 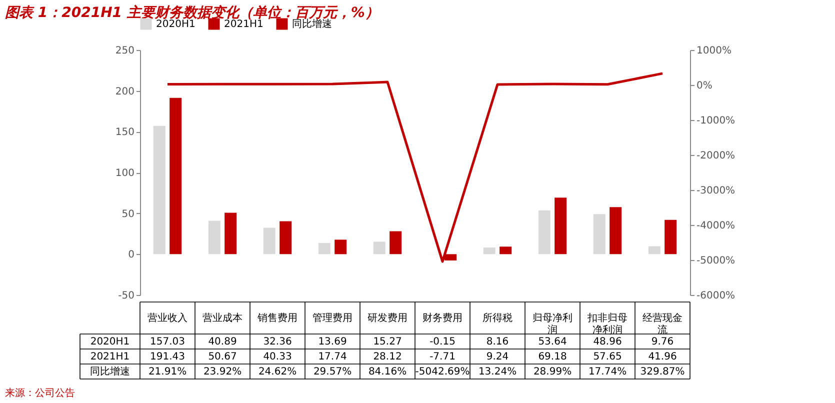 What do you see at coordinates (222, 318) in the screenshot?
I see `x-tick-label: 营业成本` at bounding box center [222, 318].